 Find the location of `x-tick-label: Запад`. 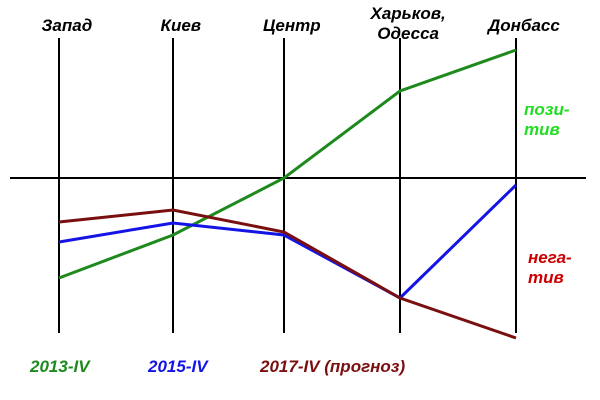

x-tick-label: Запад is located at coordinates (67, 25).